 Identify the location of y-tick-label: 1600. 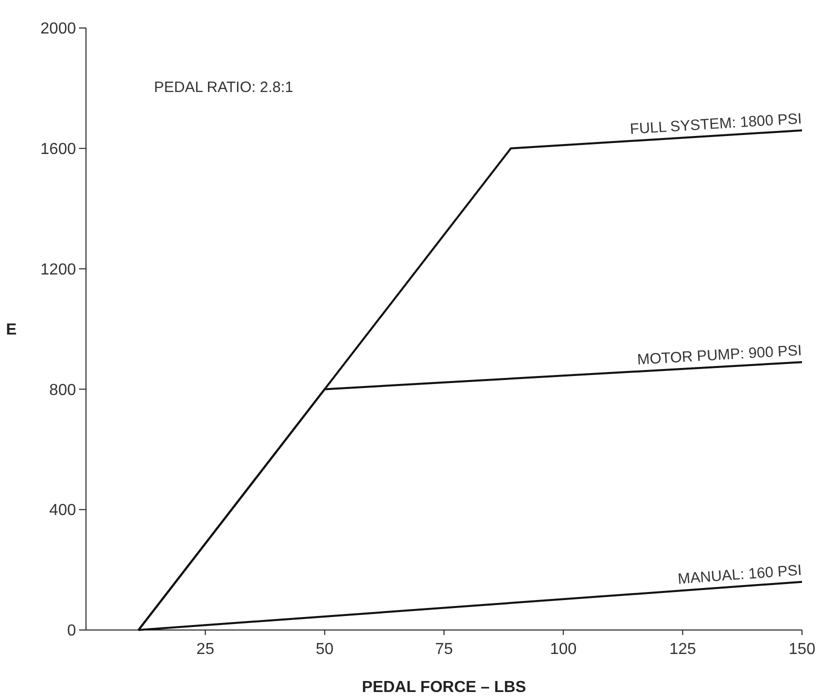
(58, 149).